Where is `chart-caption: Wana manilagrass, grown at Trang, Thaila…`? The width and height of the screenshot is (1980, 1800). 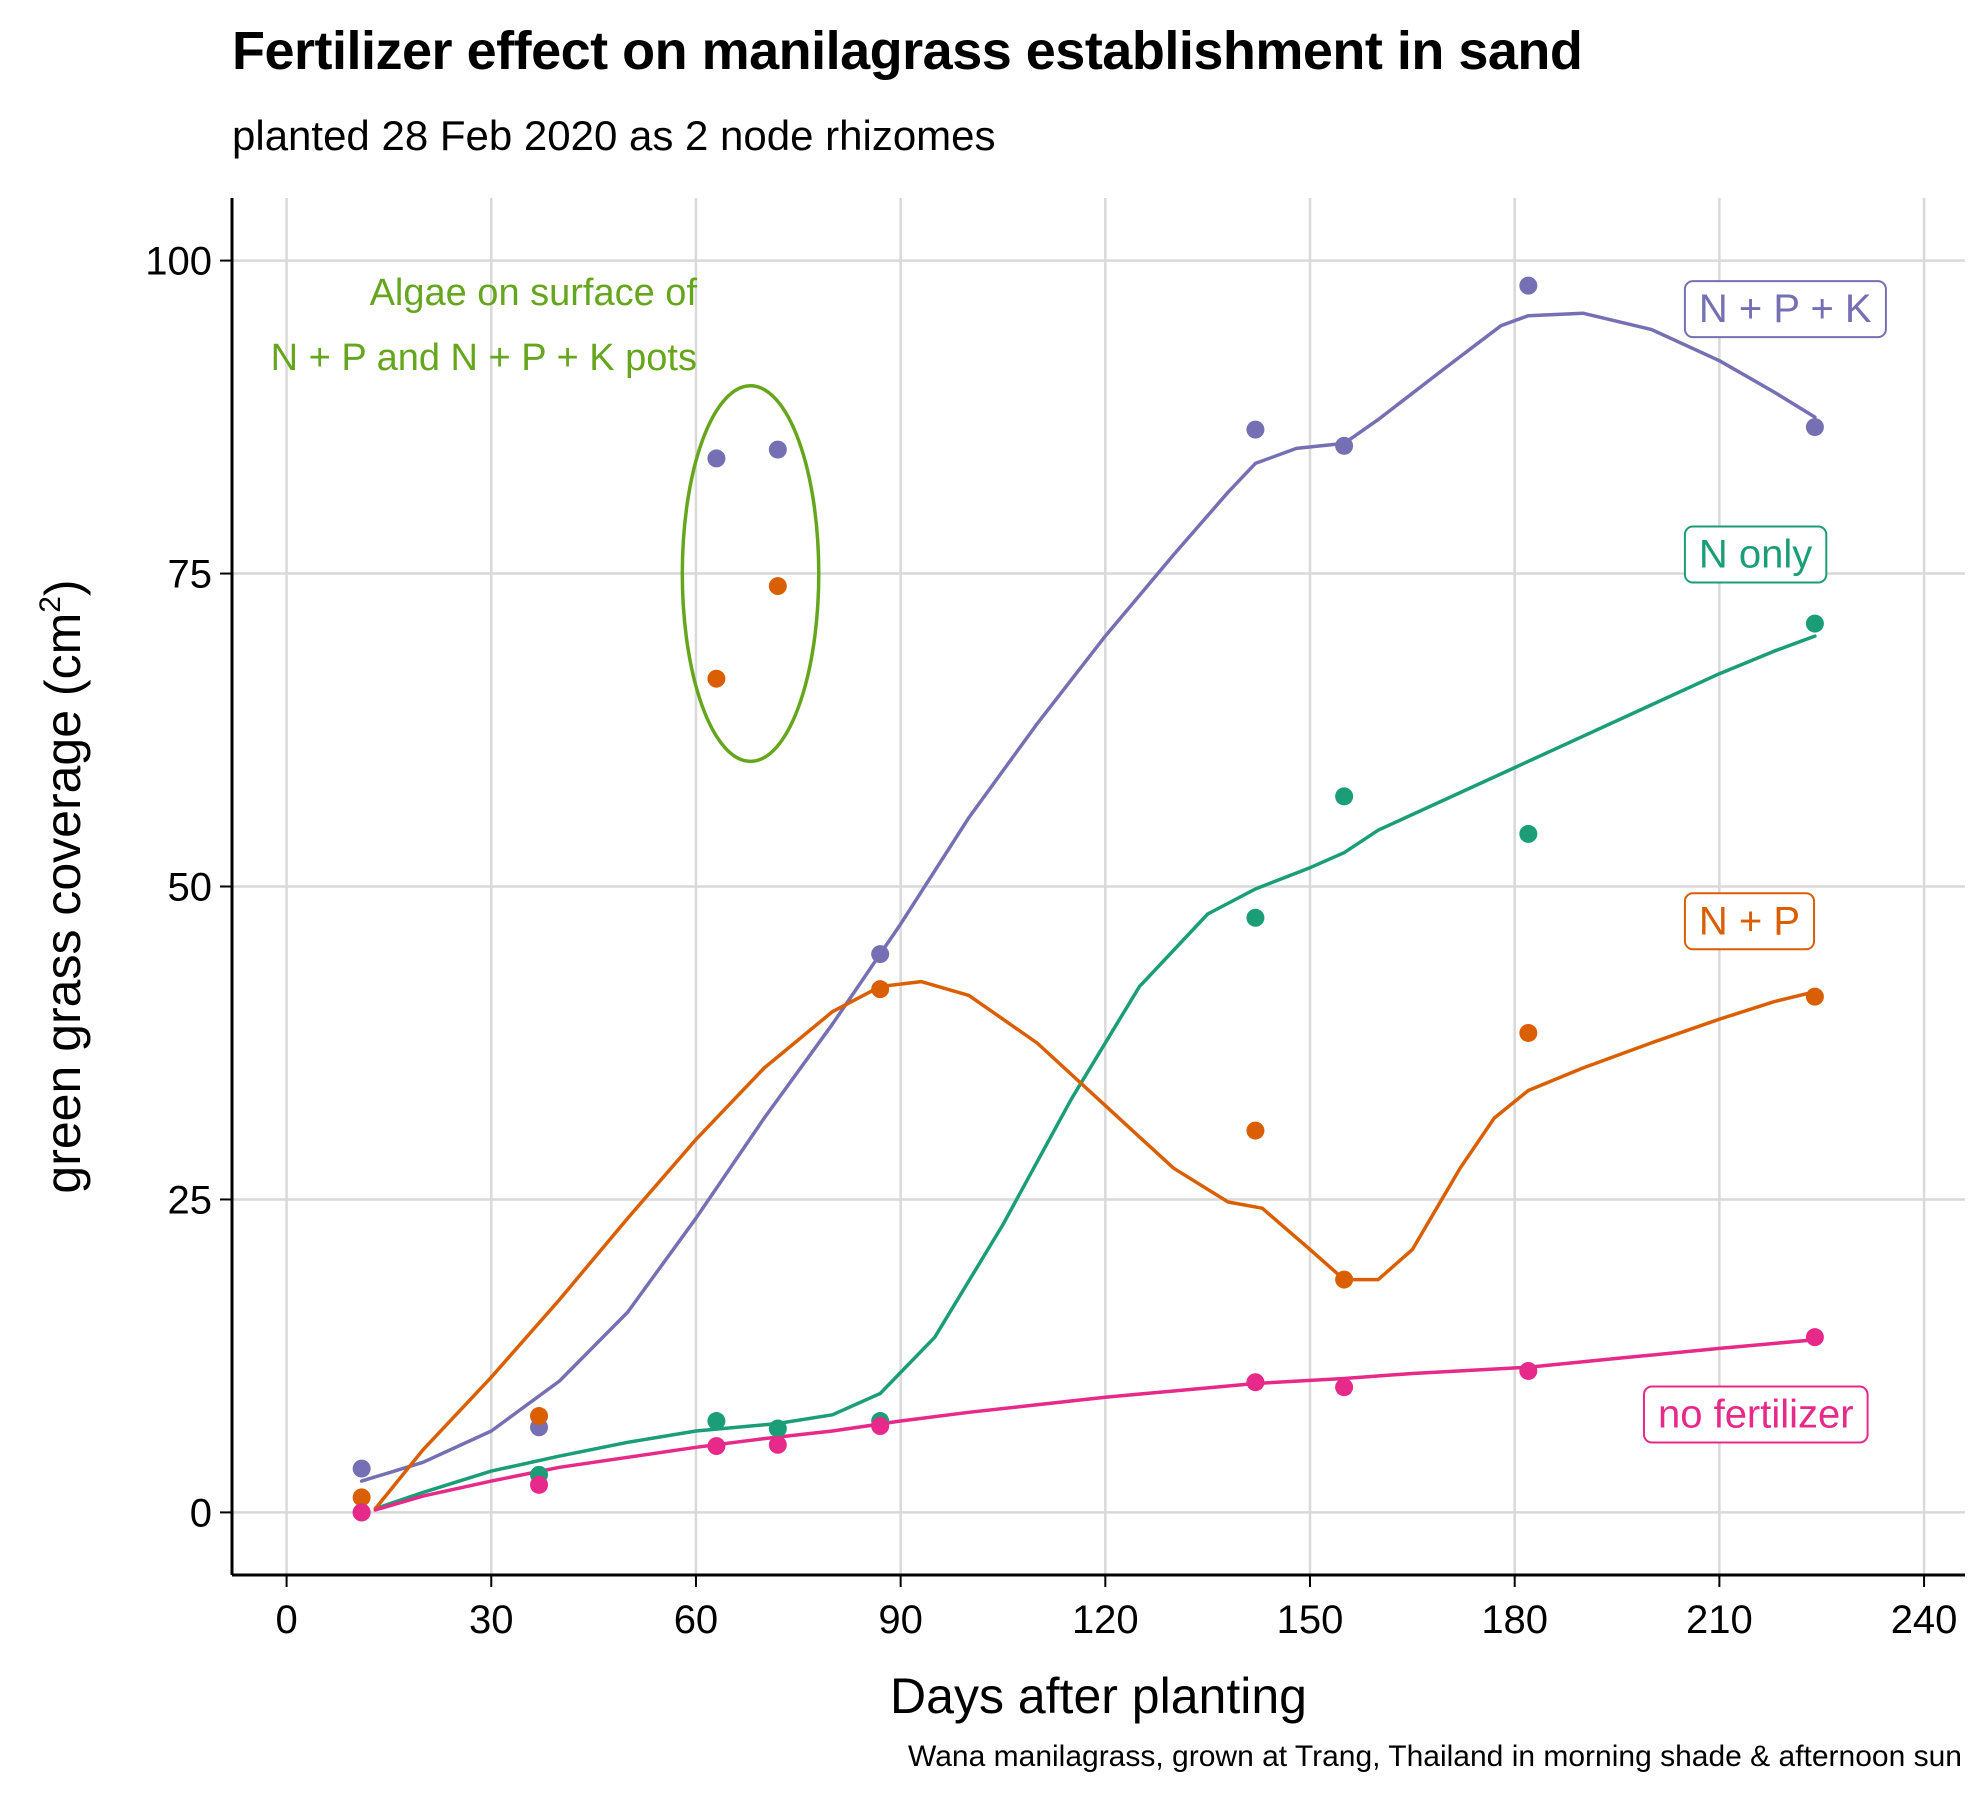 chart-caption: Wana manilagrass, grown at Trang, Thaila… is located at coordinates (1435, 1756).